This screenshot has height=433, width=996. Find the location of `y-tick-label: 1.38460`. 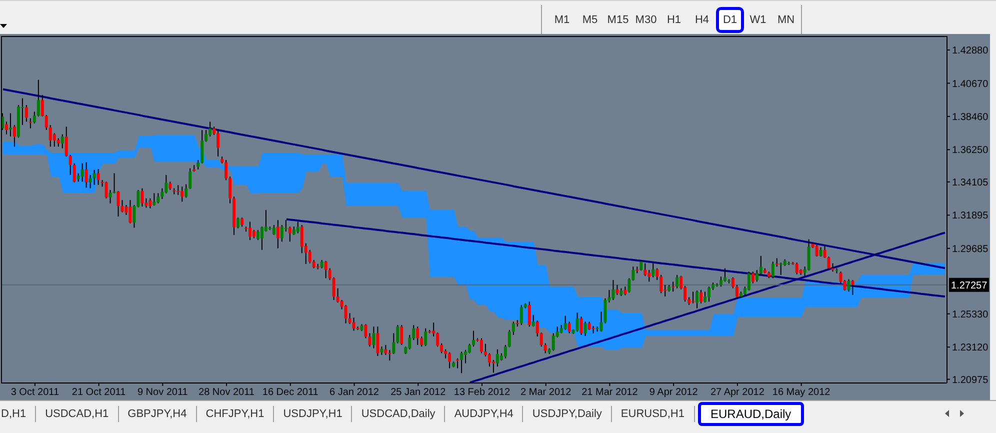

y-tick-label: 1.38460 is located at coordinates (970, 117).